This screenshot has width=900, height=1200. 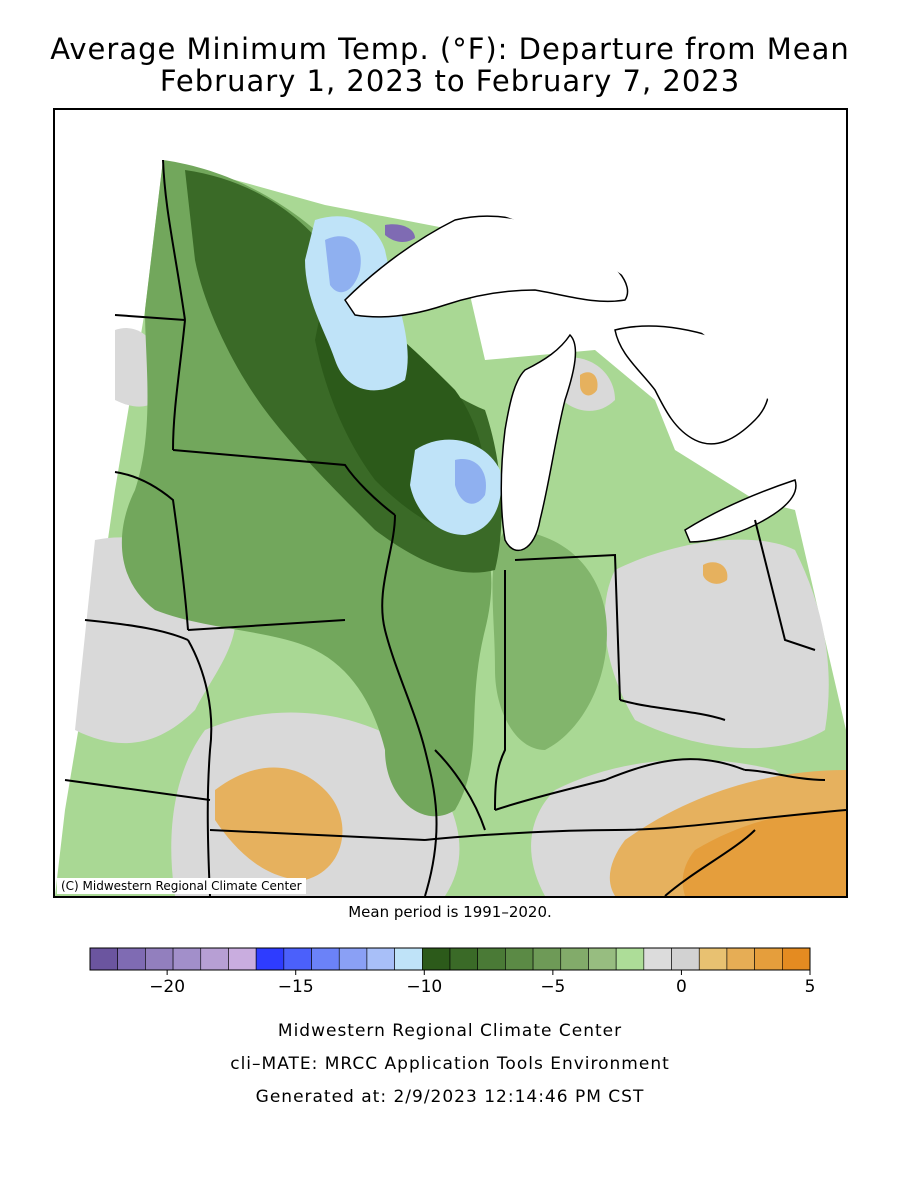 I want to click on legend-tick-label: −5, so click(x=552, y=987).